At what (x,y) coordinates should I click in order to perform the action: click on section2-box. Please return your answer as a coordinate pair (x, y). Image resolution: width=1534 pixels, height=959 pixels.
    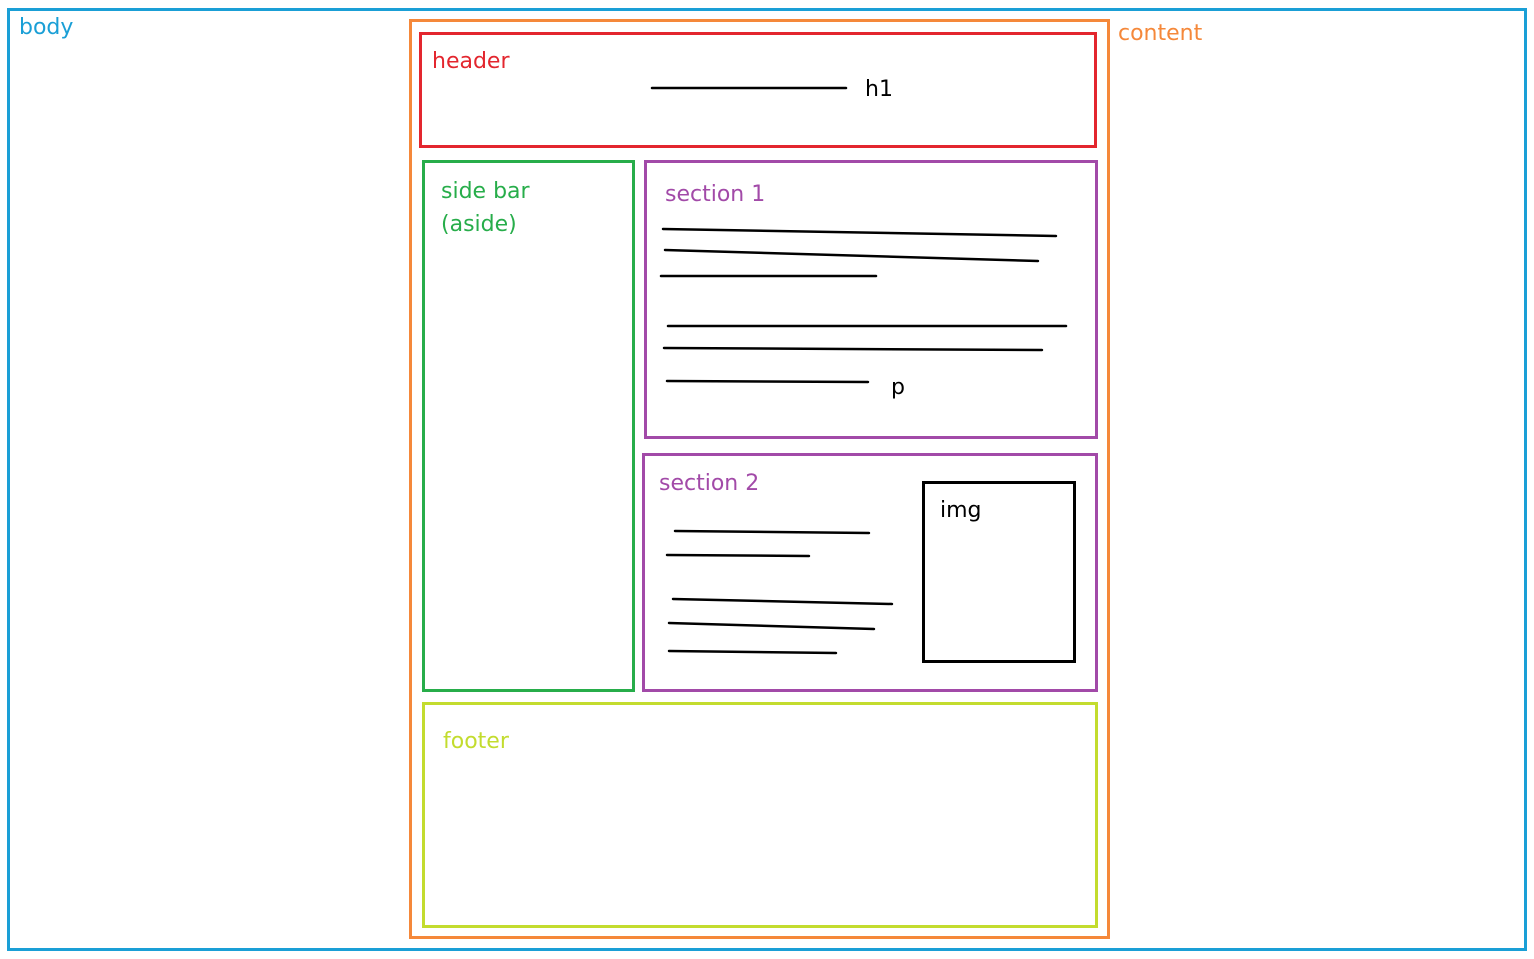
    Looking at the image, I should click on (870, 572).